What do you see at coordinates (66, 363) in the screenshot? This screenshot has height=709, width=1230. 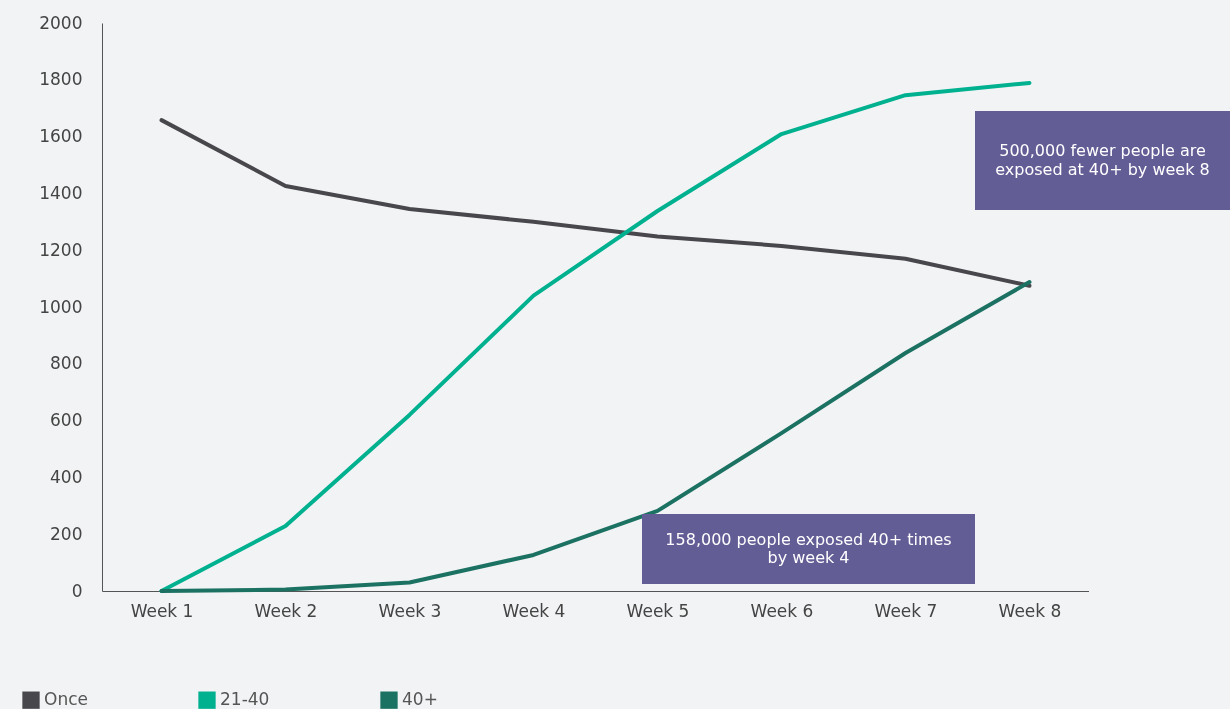 I see `y-tick-label: 800` at bounding box center [66, 363].